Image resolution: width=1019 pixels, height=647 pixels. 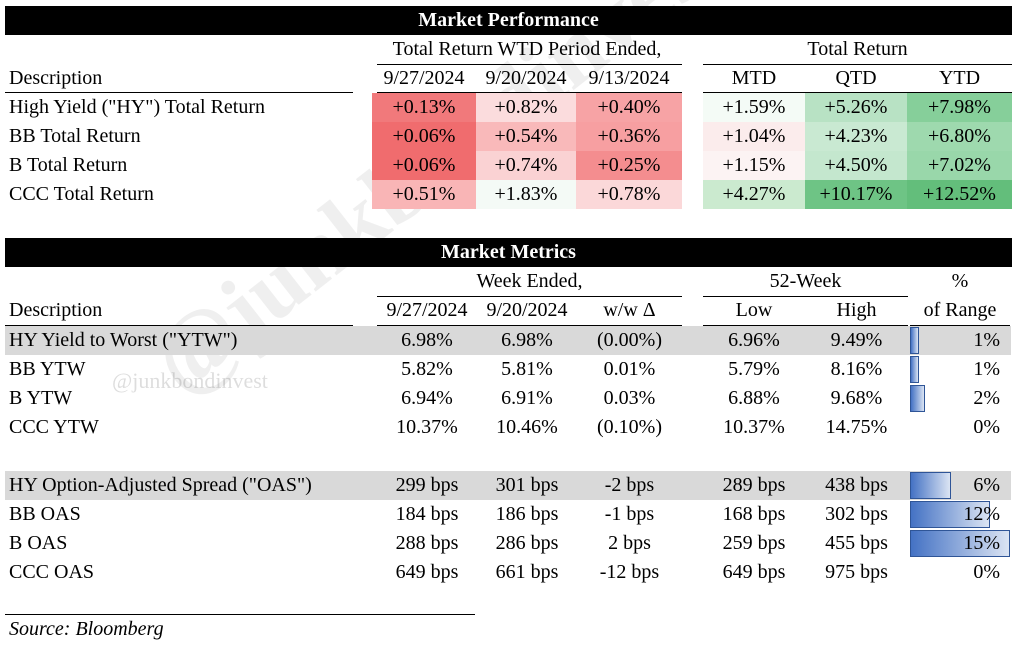 What do you see at coordinates (427, 514) in the screenshot?
I see `metrics-cell: 184 bps` at bounding box center [427, 514].